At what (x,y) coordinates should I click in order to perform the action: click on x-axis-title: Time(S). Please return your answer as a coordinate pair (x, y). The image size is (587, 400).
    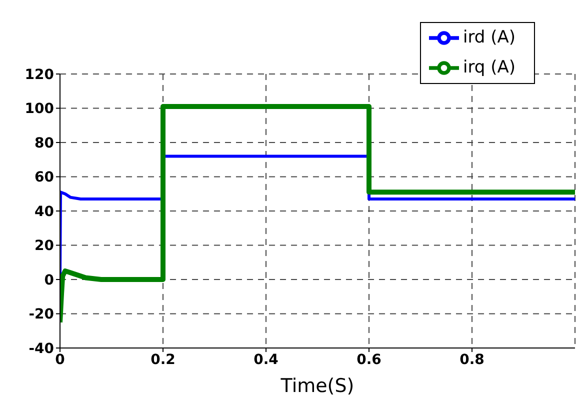
    Looking at the image, I should click on (317, 386).